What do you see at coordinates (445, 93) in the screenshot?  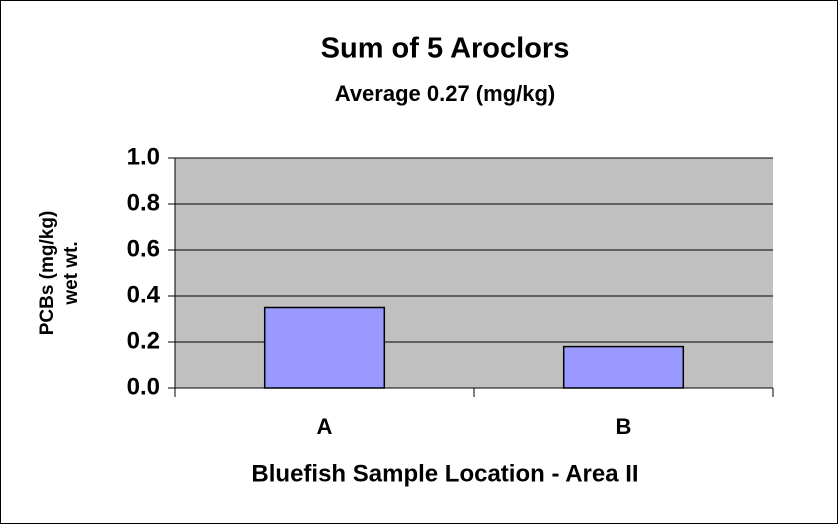 I see `chart-subtitle: Average 0.27 (mg/kg)` at bounding box center [445, 93].